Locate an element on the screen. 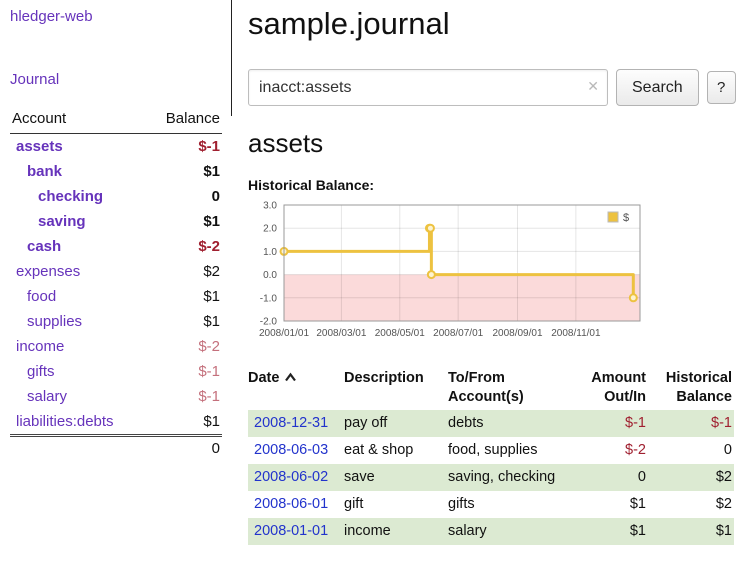  chart-y-tick-label: -2.0 is located at coordinates (269, 322).